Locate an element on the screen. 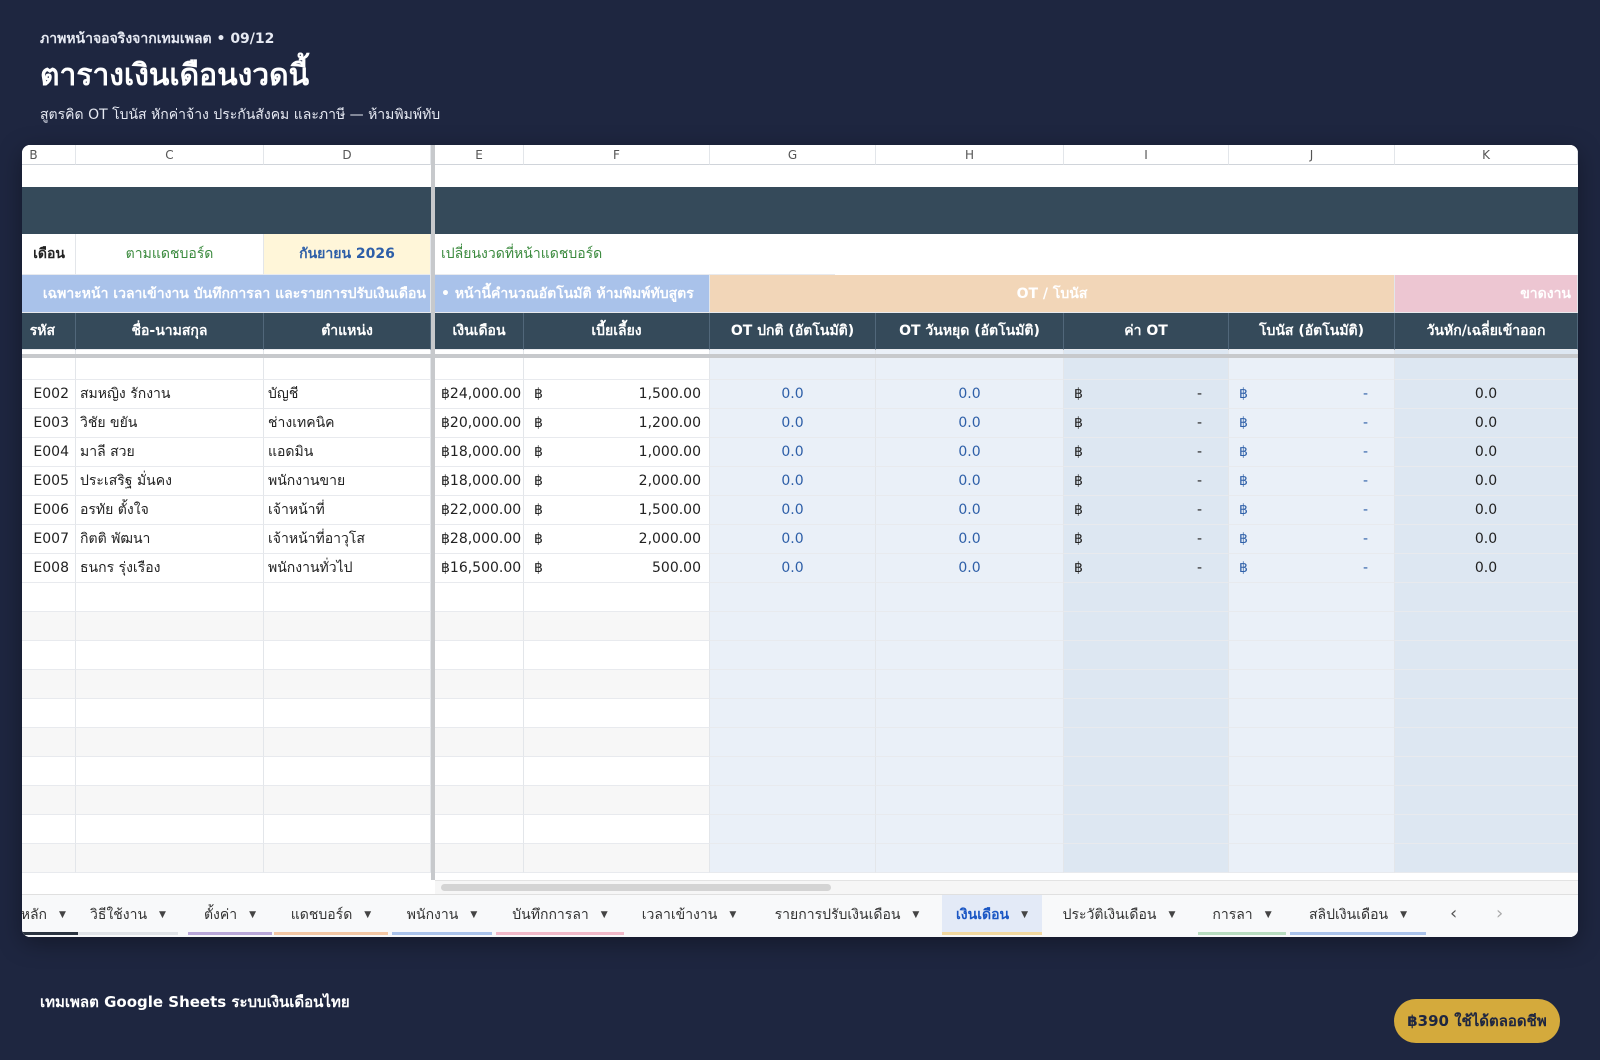 The height and width of the screenshot is (1060, 1600). column-title-5: OT ปกติ (อัตโนมัติ) is located at coordinates (793, 331).